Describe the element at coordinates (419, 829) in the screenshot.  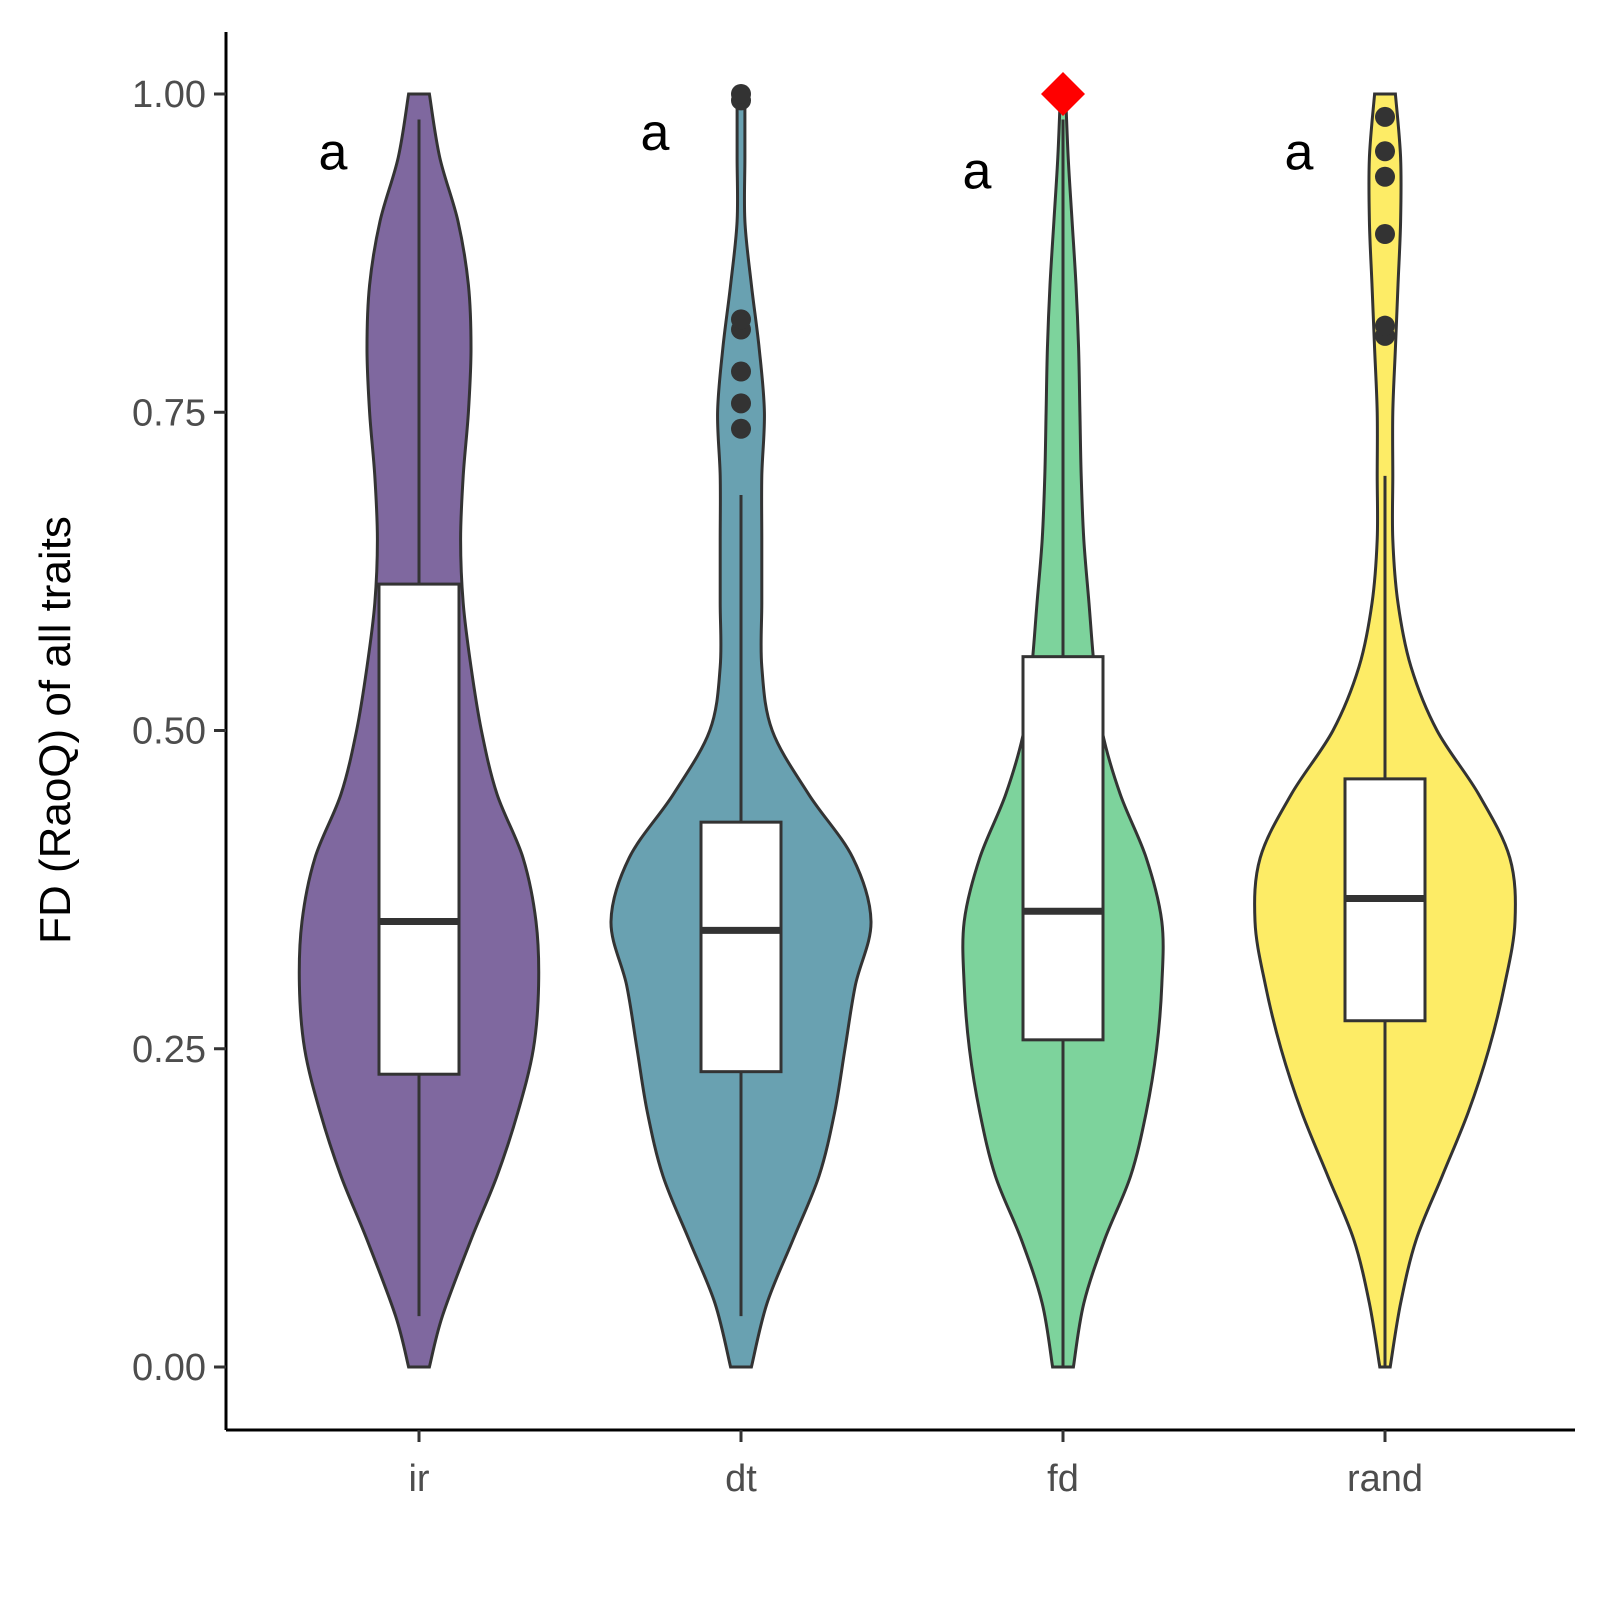
I see `box-ir` at that location.